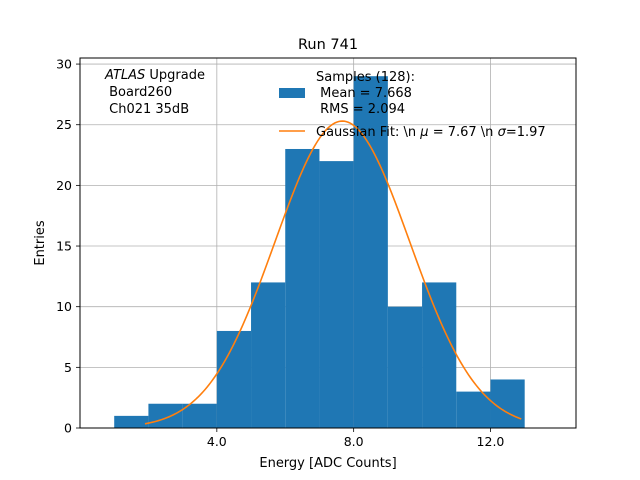  I want to click on legend-hist-swatch, so click(292, 93).